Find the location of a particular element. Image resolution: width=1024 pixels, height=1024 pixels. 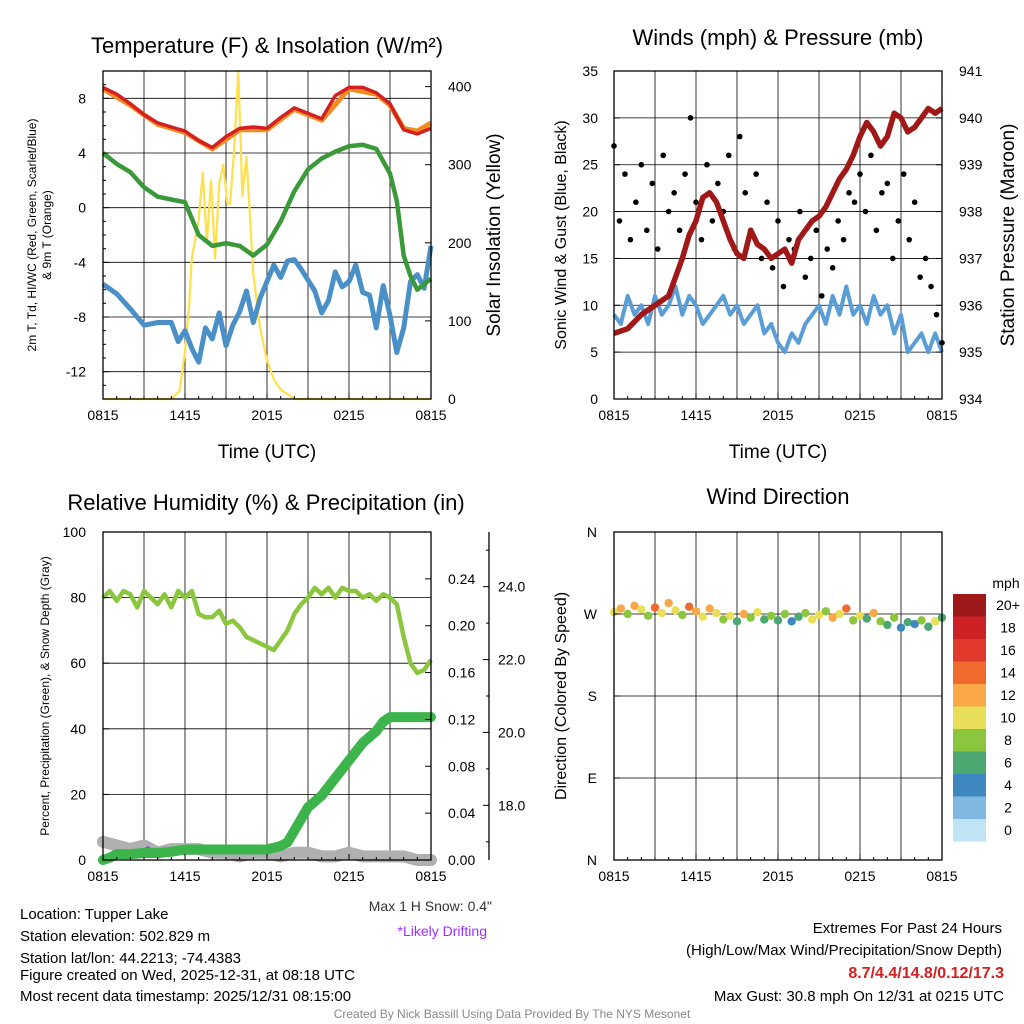

y-right-tick-label: 0.00 is located at coordinates (461, 860).